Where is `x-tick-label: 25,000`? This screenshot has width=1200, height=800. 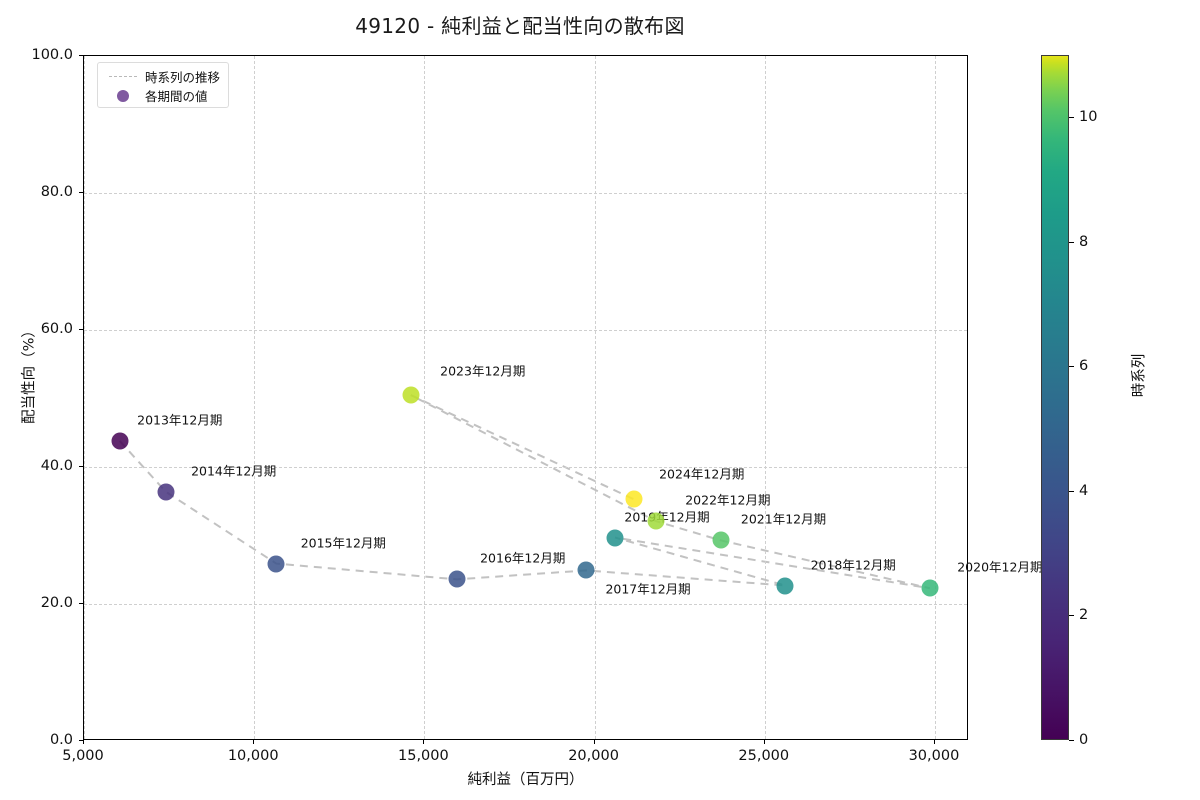 x-tick-label: 25,000 is located at coordinates (764, 756).